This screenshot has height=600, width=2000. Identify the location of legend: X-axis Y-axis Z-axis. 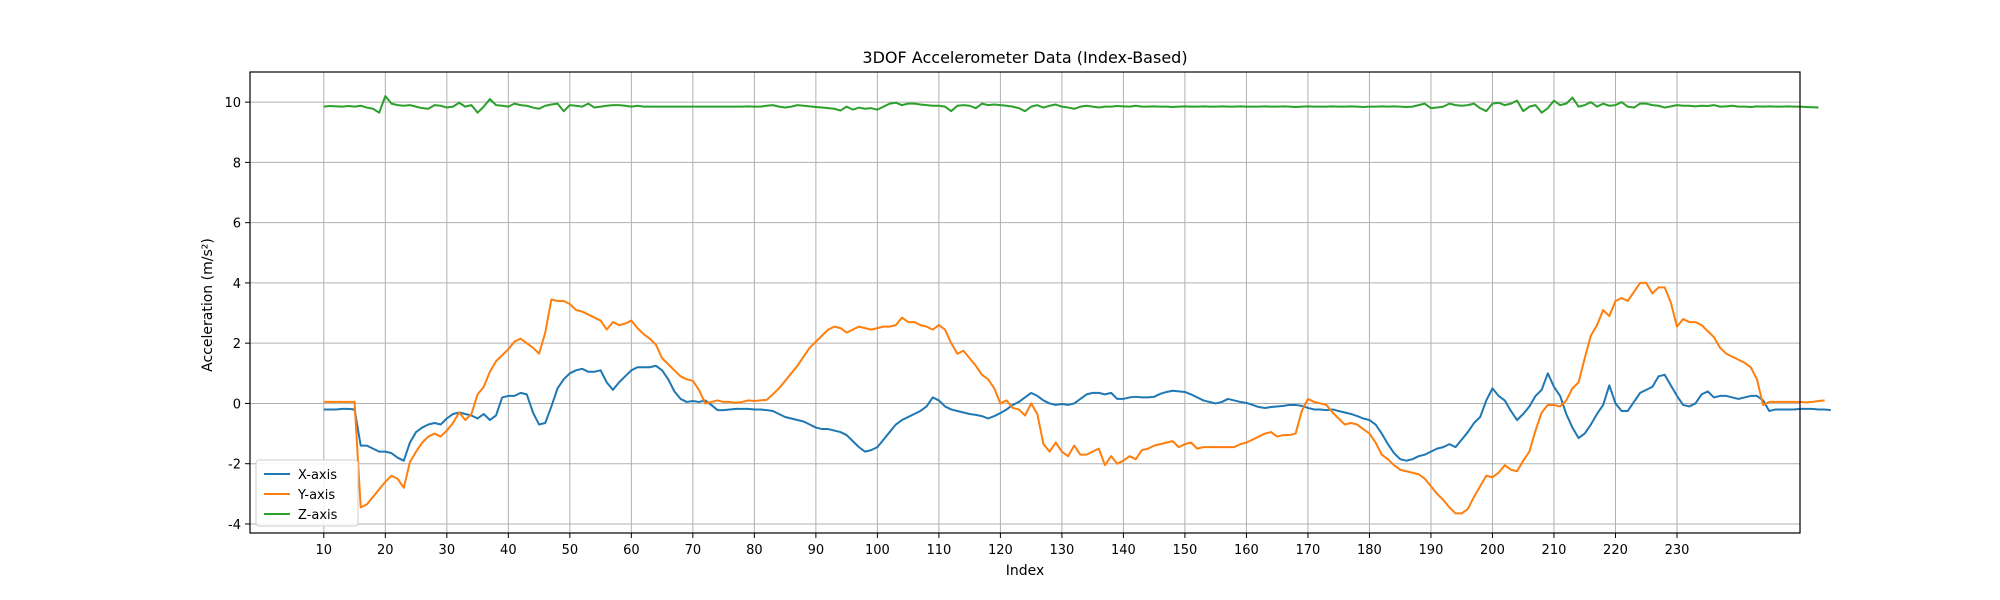
(307, 493).